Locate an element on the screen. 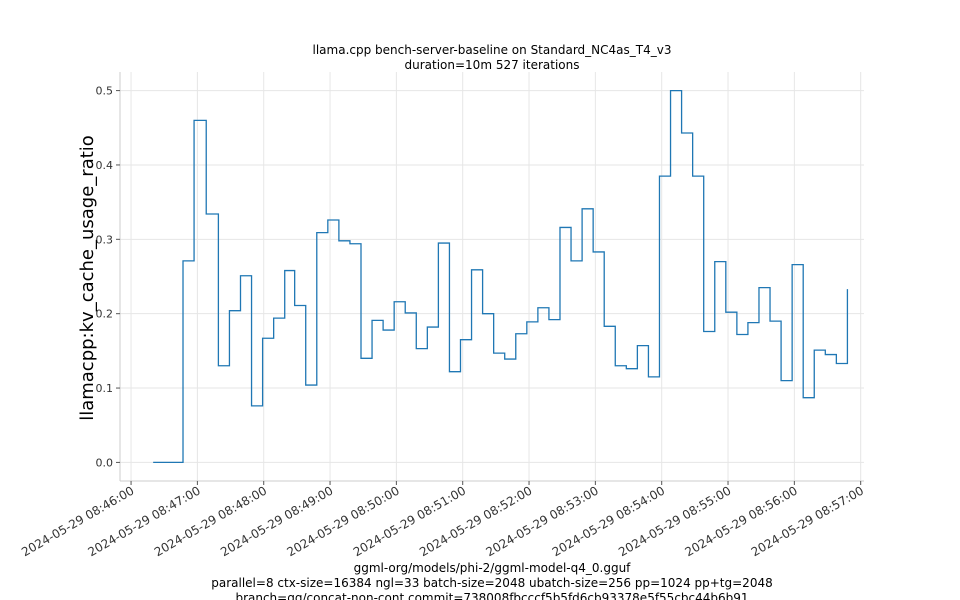 Image resolution: width=960 pixels, height=600 pixels. y-tick-label: 0.5 is located at coordinates (105, 91).